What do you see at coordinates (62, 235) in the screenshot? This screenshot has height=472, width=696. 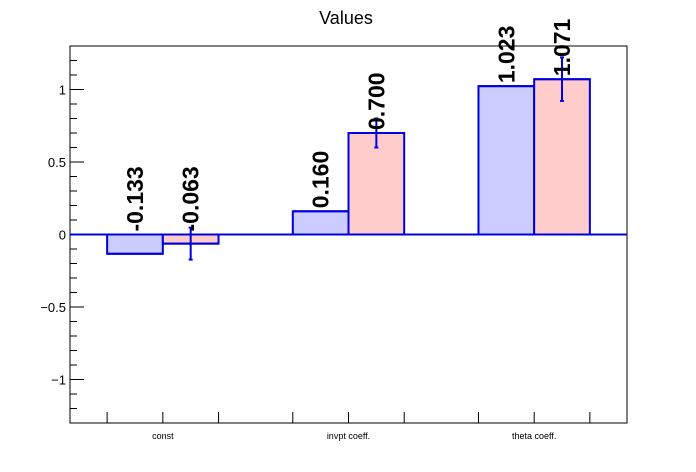 I see `y-tick-label: 0` at bounding box center [62, 235].